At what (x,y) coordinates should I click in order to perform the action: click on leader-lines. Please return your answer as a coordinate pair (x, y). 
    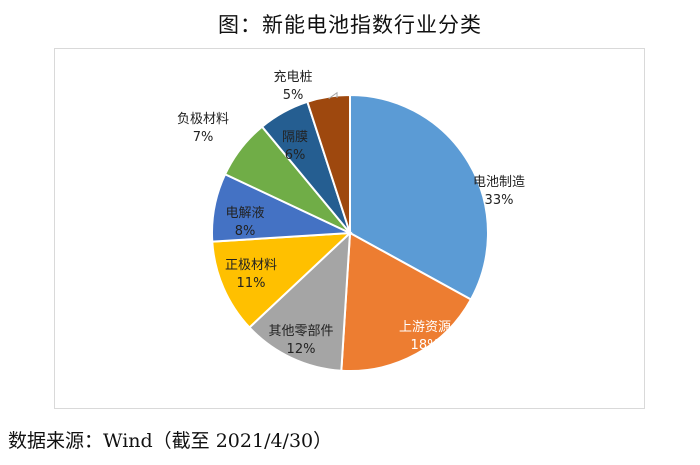
    Looking at the image, I should click on (333, 95).